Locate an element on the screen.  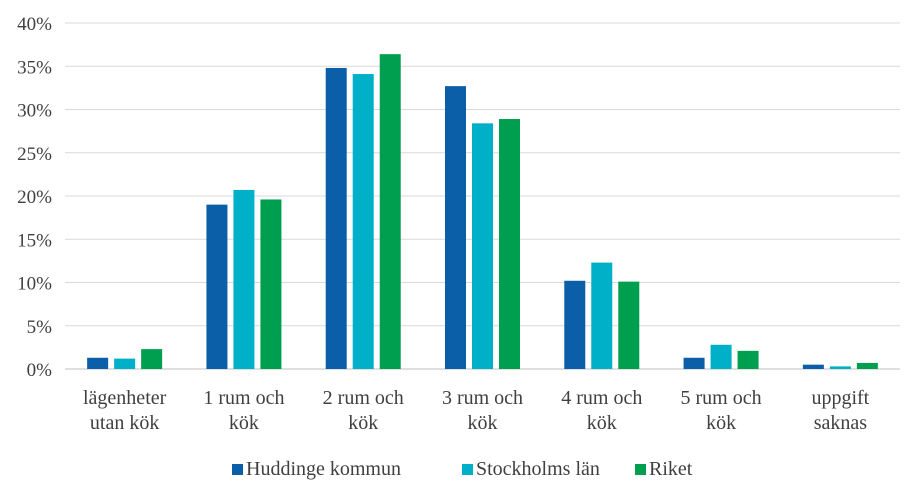
y-tick-label: 5% is located at coordinates (40, 327).